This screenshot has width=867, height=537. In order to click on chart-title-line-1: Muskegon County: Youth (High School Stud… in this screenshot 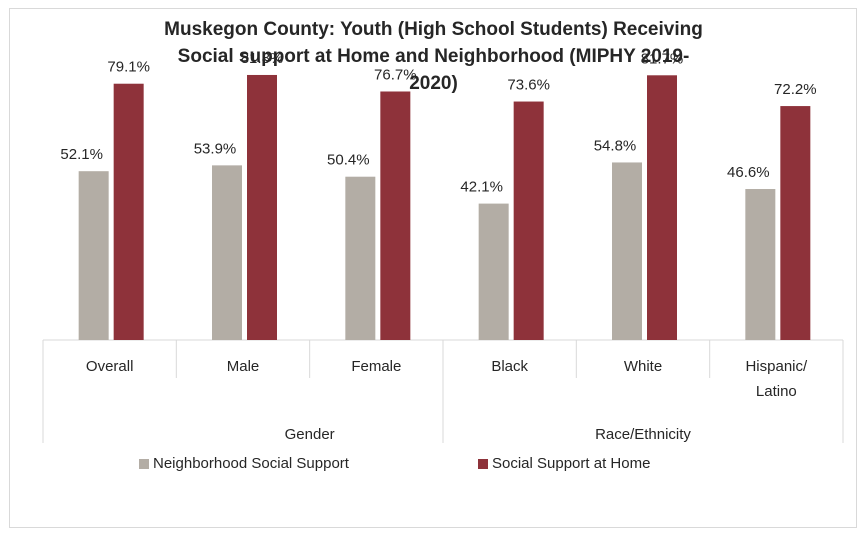, I will do `click(433, 29)`.